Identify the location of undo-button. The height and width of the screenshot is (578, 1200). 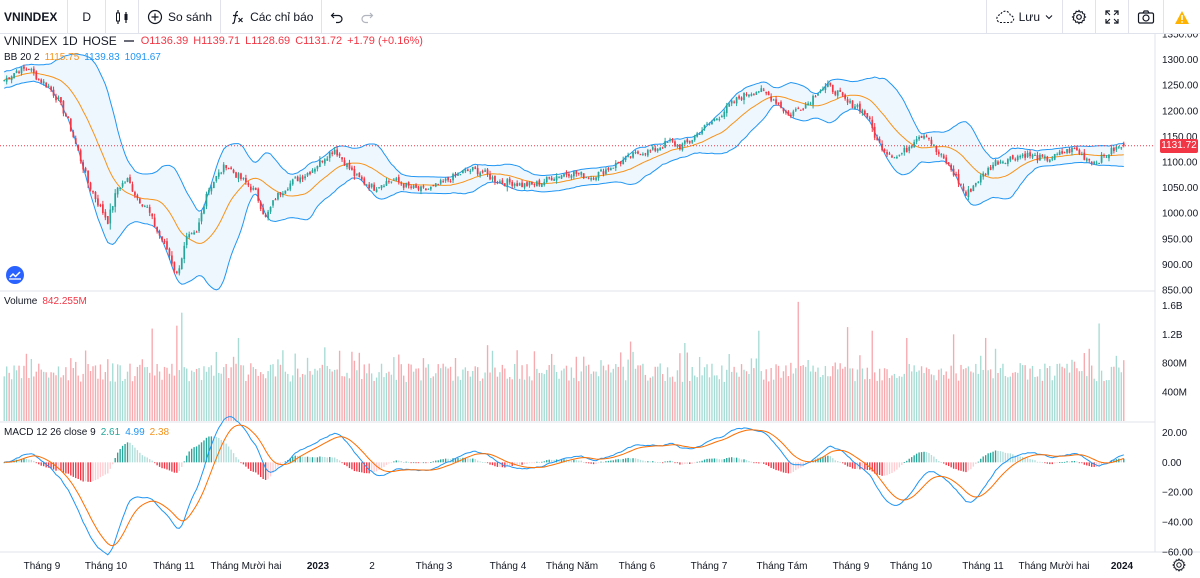
(337, 17).